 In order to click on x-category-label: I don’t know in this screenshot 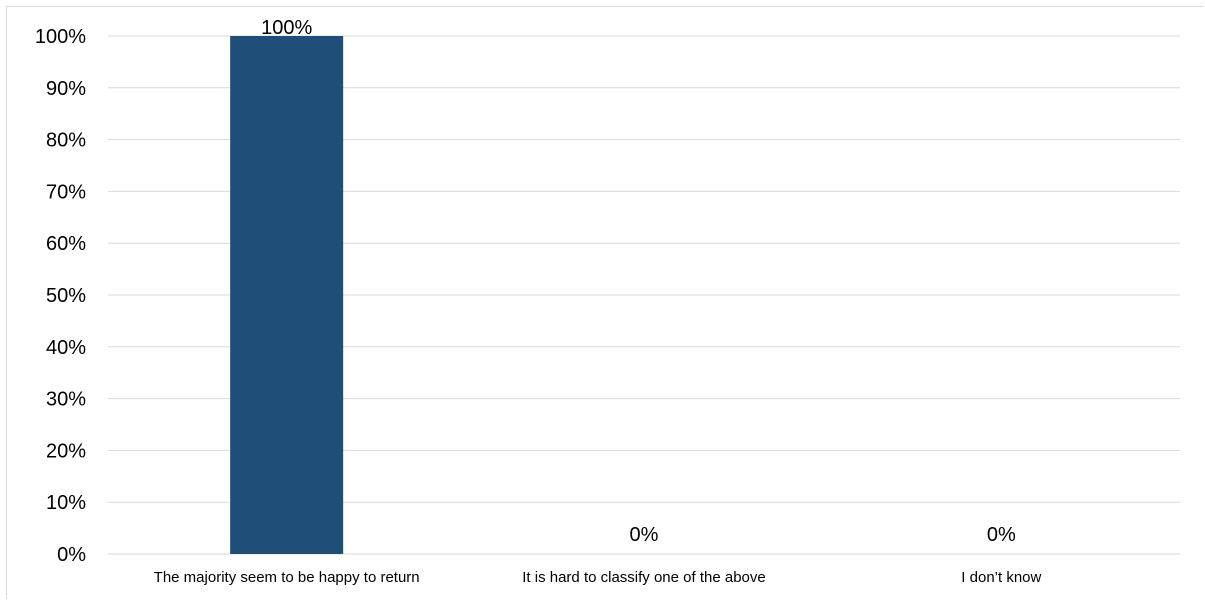, I will do `click(1001, 577)`.